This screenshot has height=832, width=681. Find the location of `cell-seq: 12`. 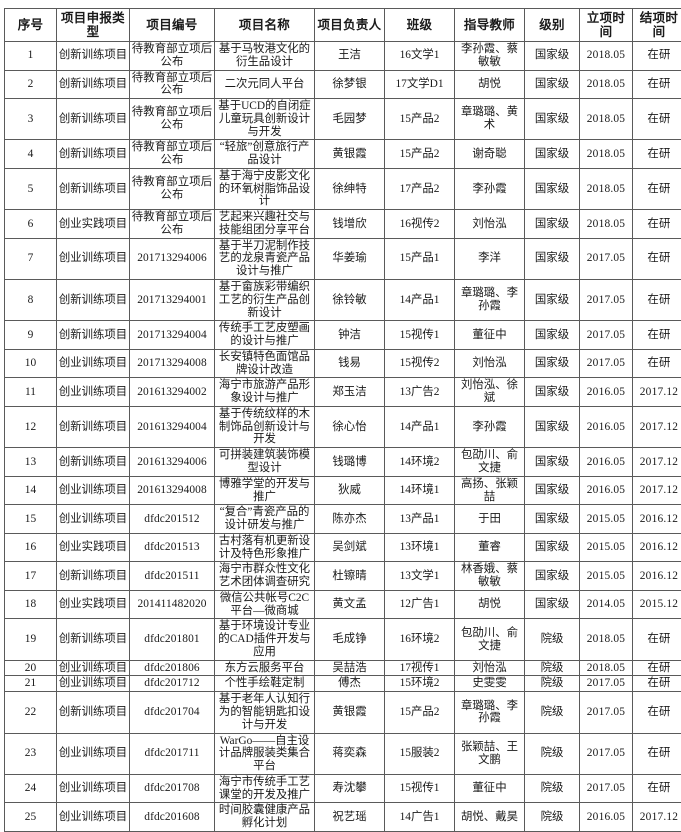

cell-seq: 12 is located at coordinates (31, 426).